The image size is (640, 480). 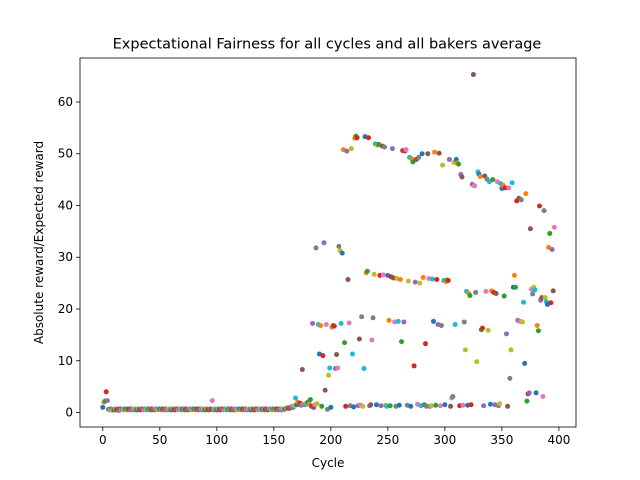 I want to click on y-tick-label: 0, so click(x=69, y=413).